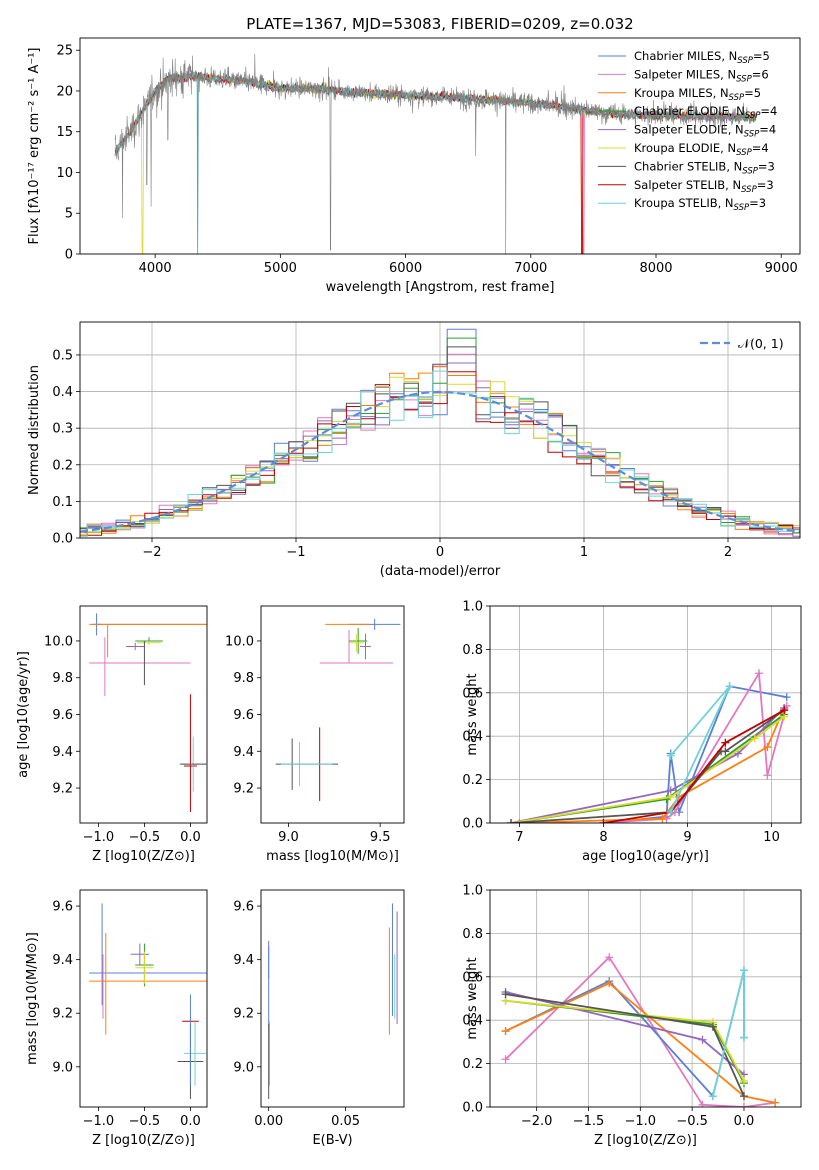 The image size is (819, 1170). Describe the element at coordinates (530, 268) in the screenshot. I see `x-tick-label: 7000` at that location.